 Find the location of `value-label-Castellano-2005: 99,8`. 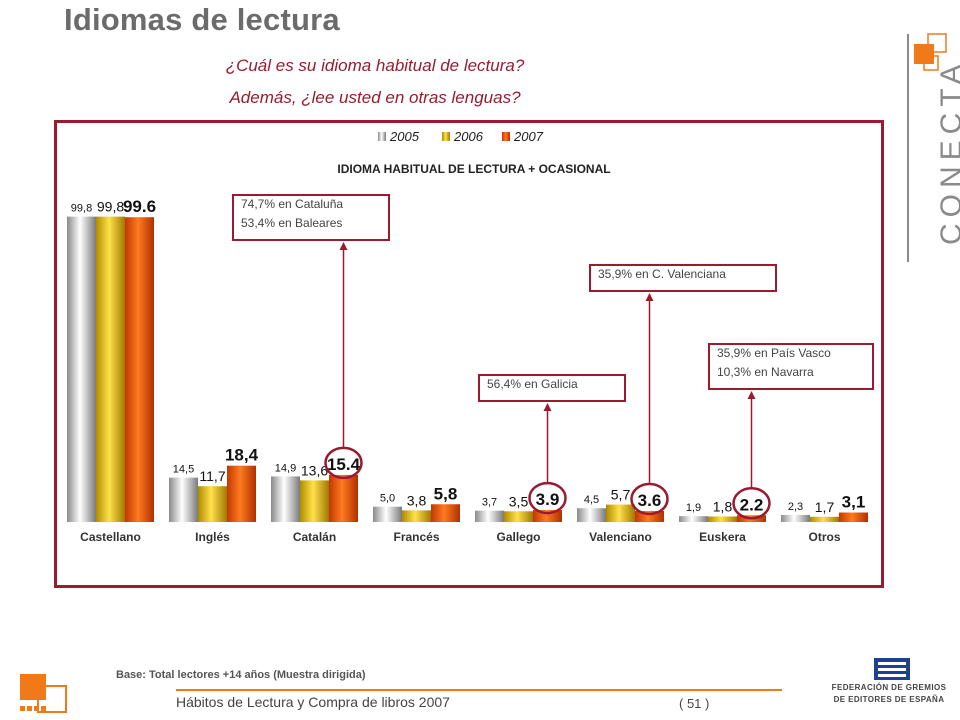

value-label-Castellano-2005: 99,8 is located at coordinates (81, 209).